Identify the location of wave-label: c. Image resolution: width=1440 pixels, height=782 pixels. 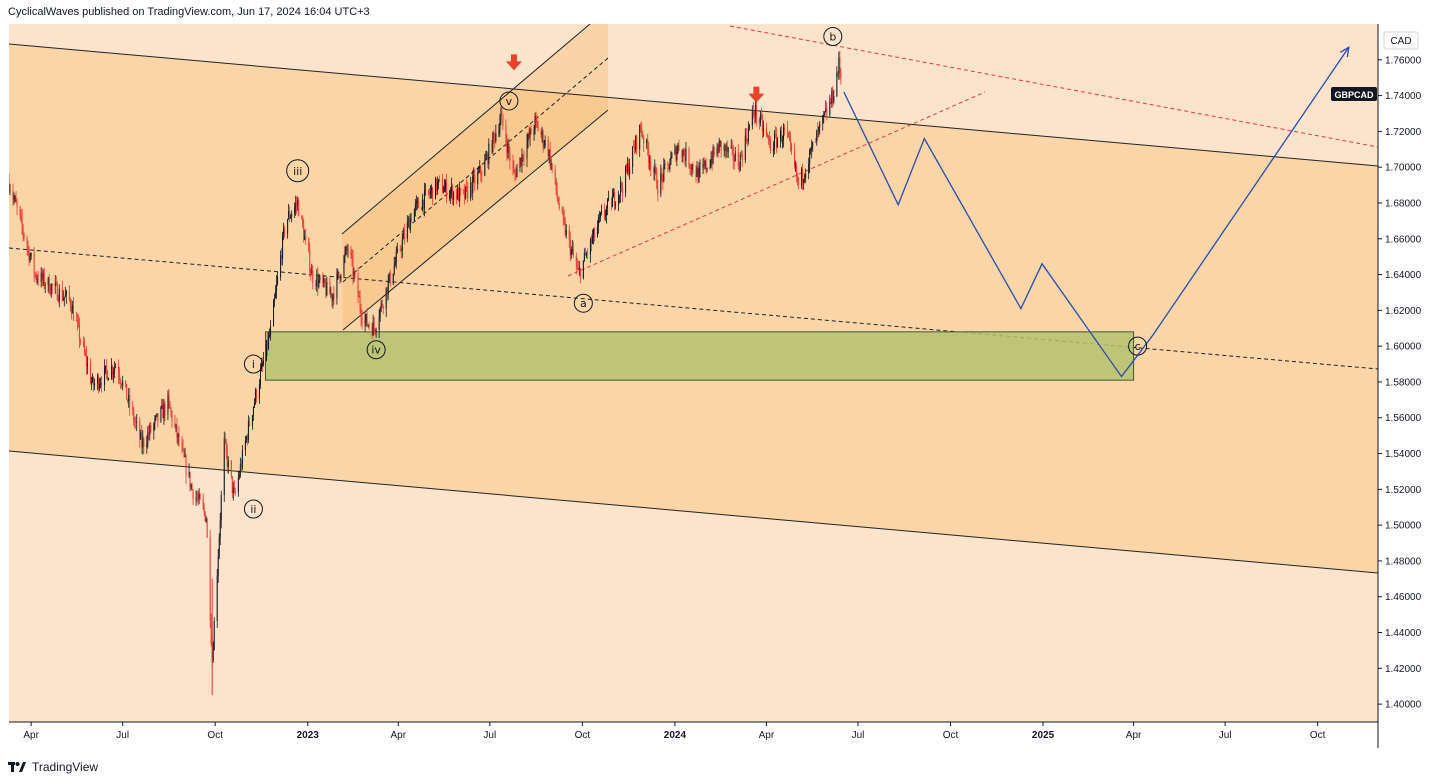
(1138, 346).